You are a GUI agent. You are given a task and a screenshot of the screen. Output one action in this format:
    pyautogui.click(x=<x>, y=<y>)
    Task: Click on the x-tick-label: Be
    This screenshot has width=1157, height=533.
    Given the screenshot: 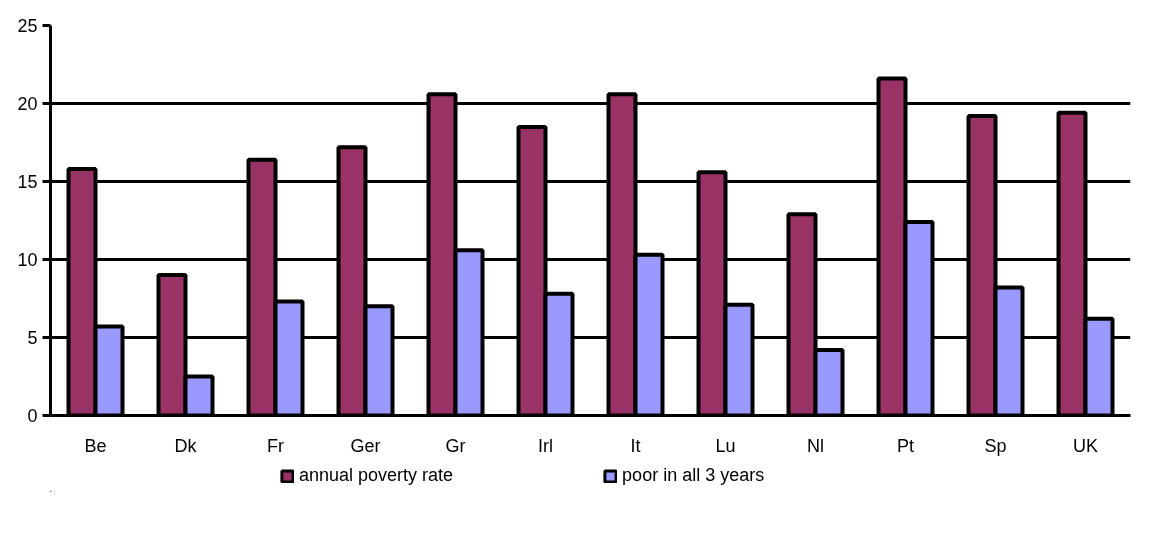 What is the action you would take?
    pyautogui.click(x=95, y=445)
    